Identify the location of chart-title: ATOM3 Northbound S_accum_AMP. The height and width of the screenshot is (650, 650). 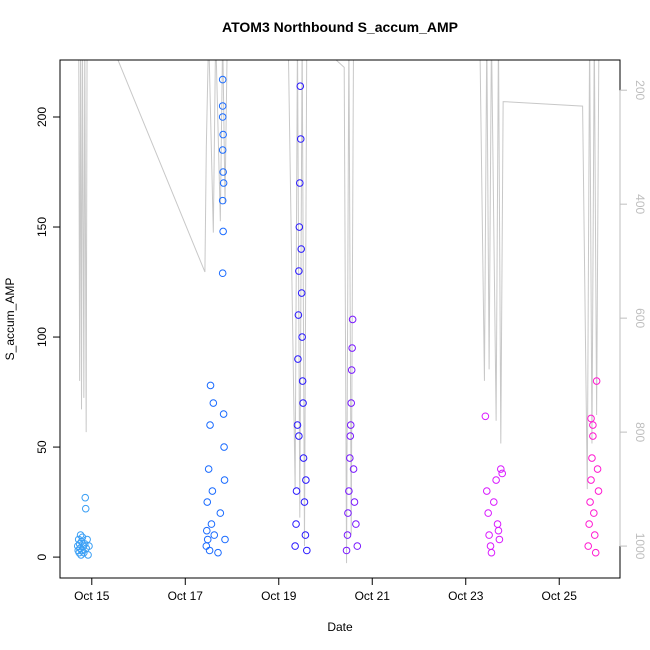
(340, 27).